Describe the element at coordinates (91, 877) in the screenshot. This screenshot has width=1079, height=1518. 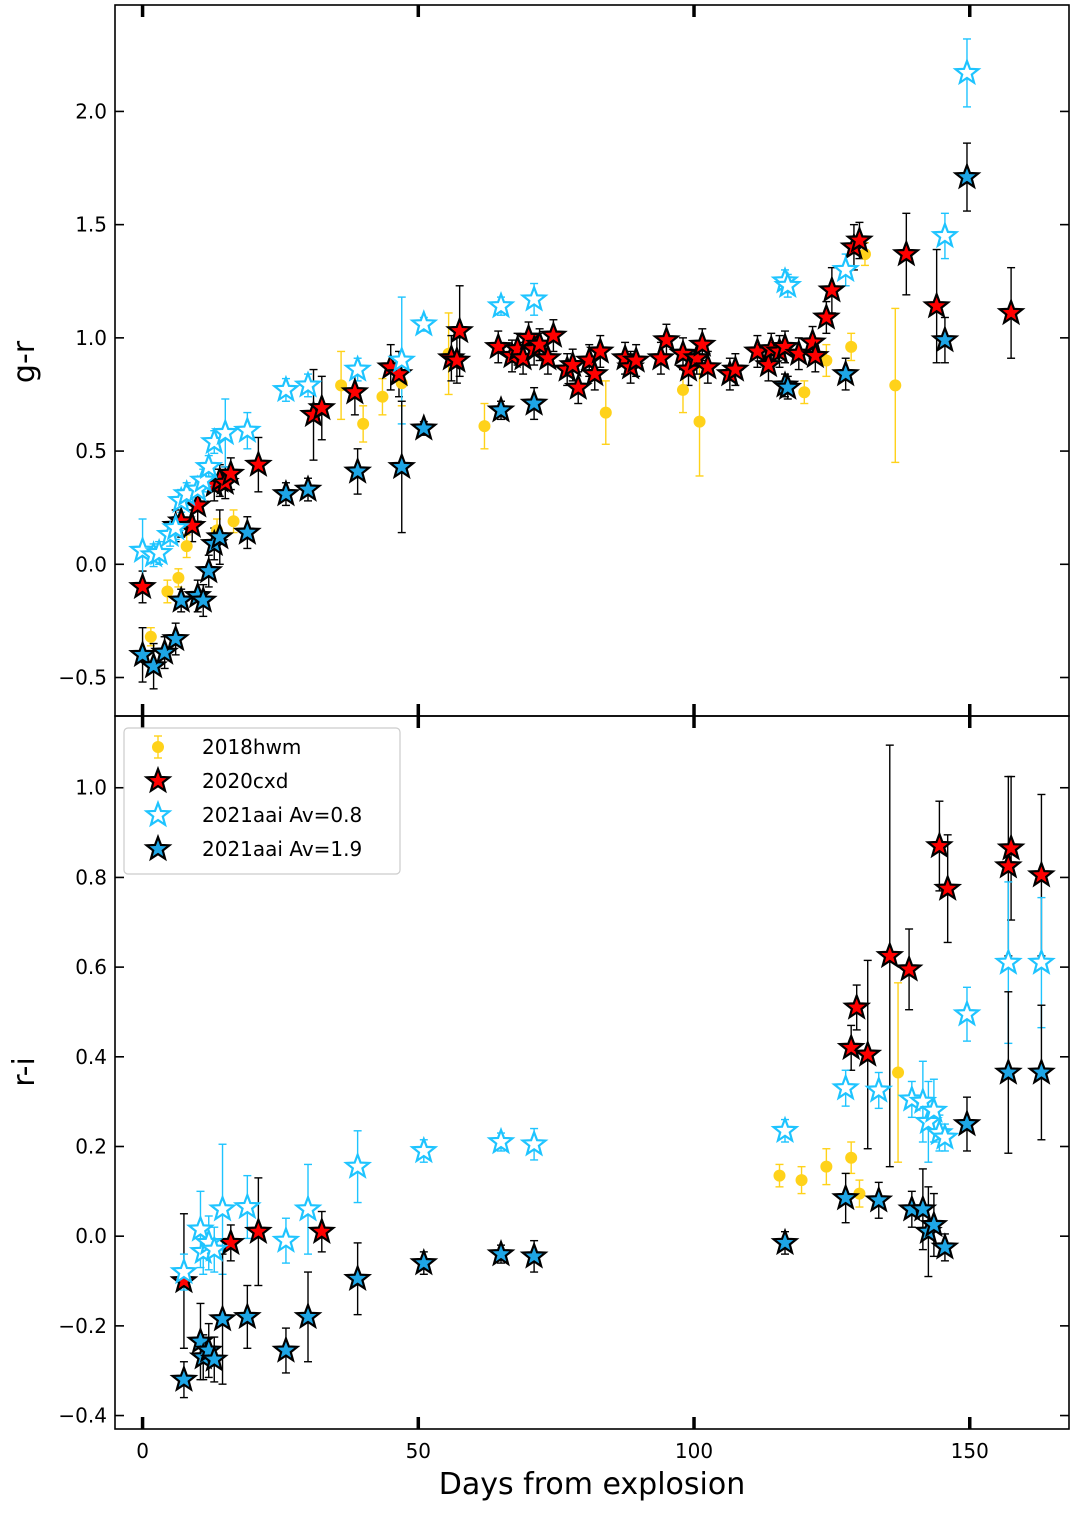
I see `y-tick-label: 0.8` at that location.